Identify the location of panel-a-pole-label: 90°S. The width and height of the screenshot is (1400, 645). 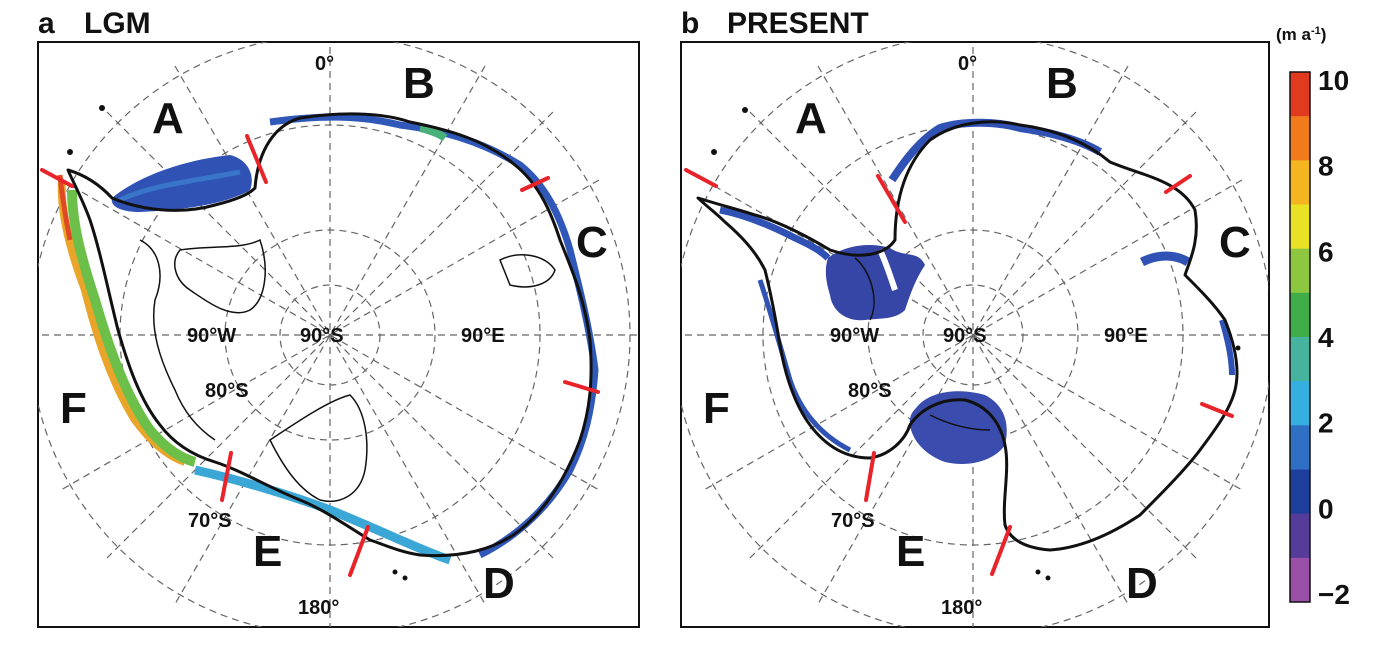
(322, 336).